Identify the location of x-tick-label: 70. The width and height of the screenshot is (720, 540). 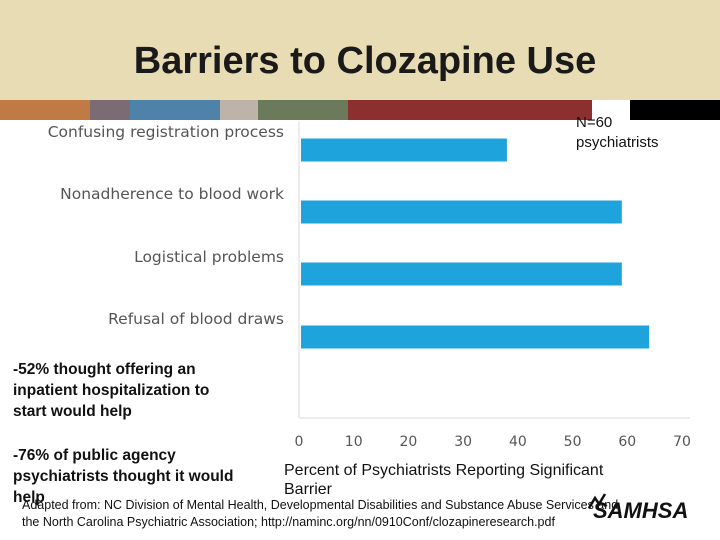
(682, 442).